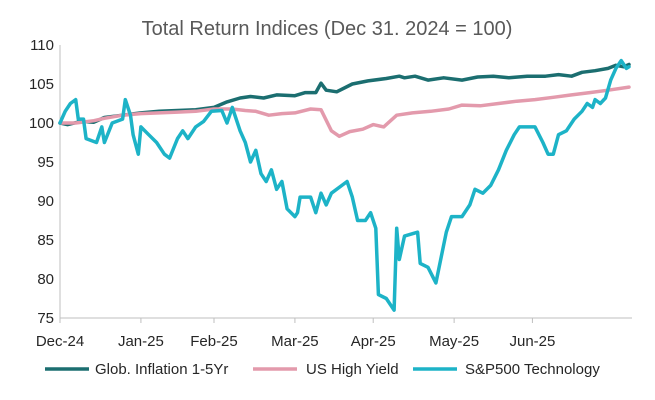 The image size is (655, 400). I want to click on legend-label-3: S&P500 Technology, so click(532, 369).